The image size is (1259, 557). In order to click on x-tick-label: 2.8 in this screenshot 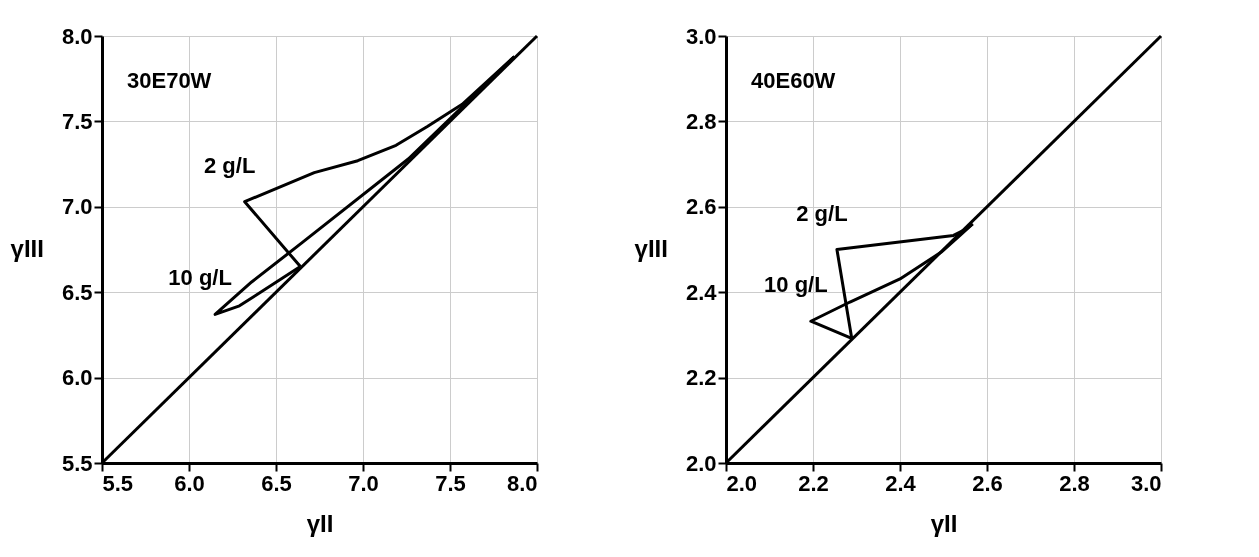, I will do `click(1074, 483)`.